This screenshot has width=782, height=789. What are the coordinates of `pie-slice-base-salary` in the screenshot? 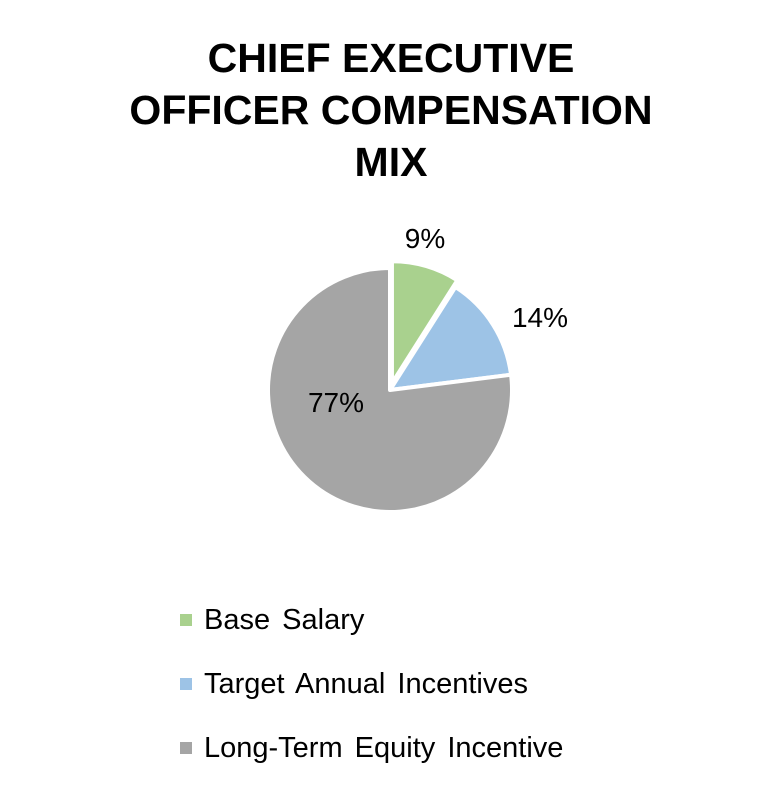 It's located at (424, 322).